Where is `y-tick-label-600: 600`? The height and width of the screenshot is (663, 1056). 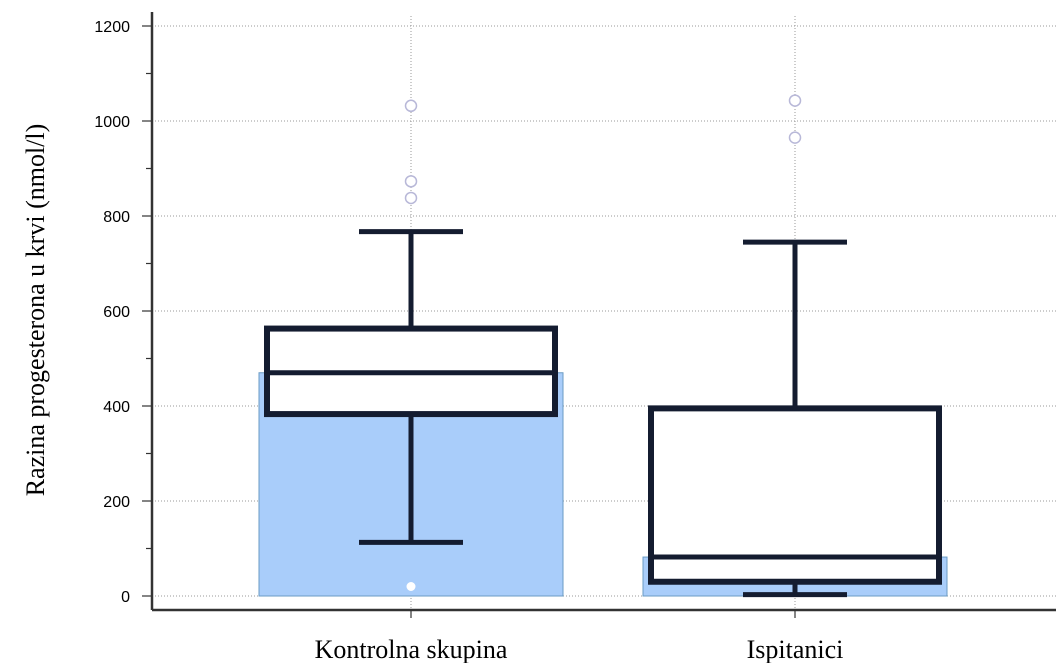
y-tick-label-600: 600 is located at coordinates (116, 312).